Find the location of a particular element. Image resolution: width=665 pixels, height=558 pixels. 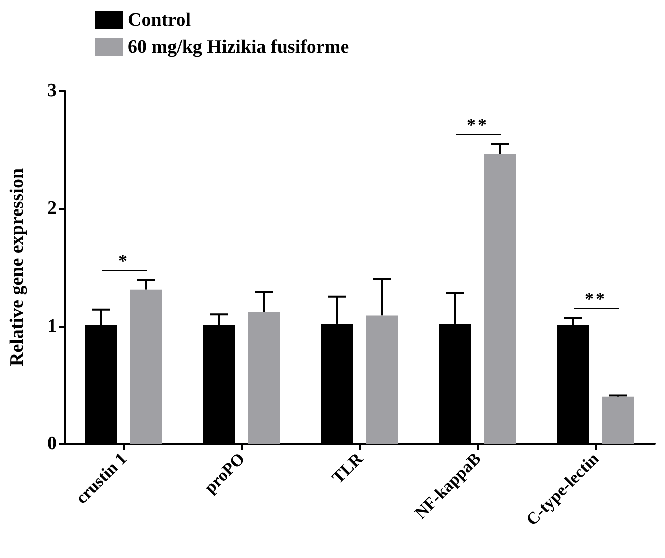

annotation: * is located at coordinates (124, 261).